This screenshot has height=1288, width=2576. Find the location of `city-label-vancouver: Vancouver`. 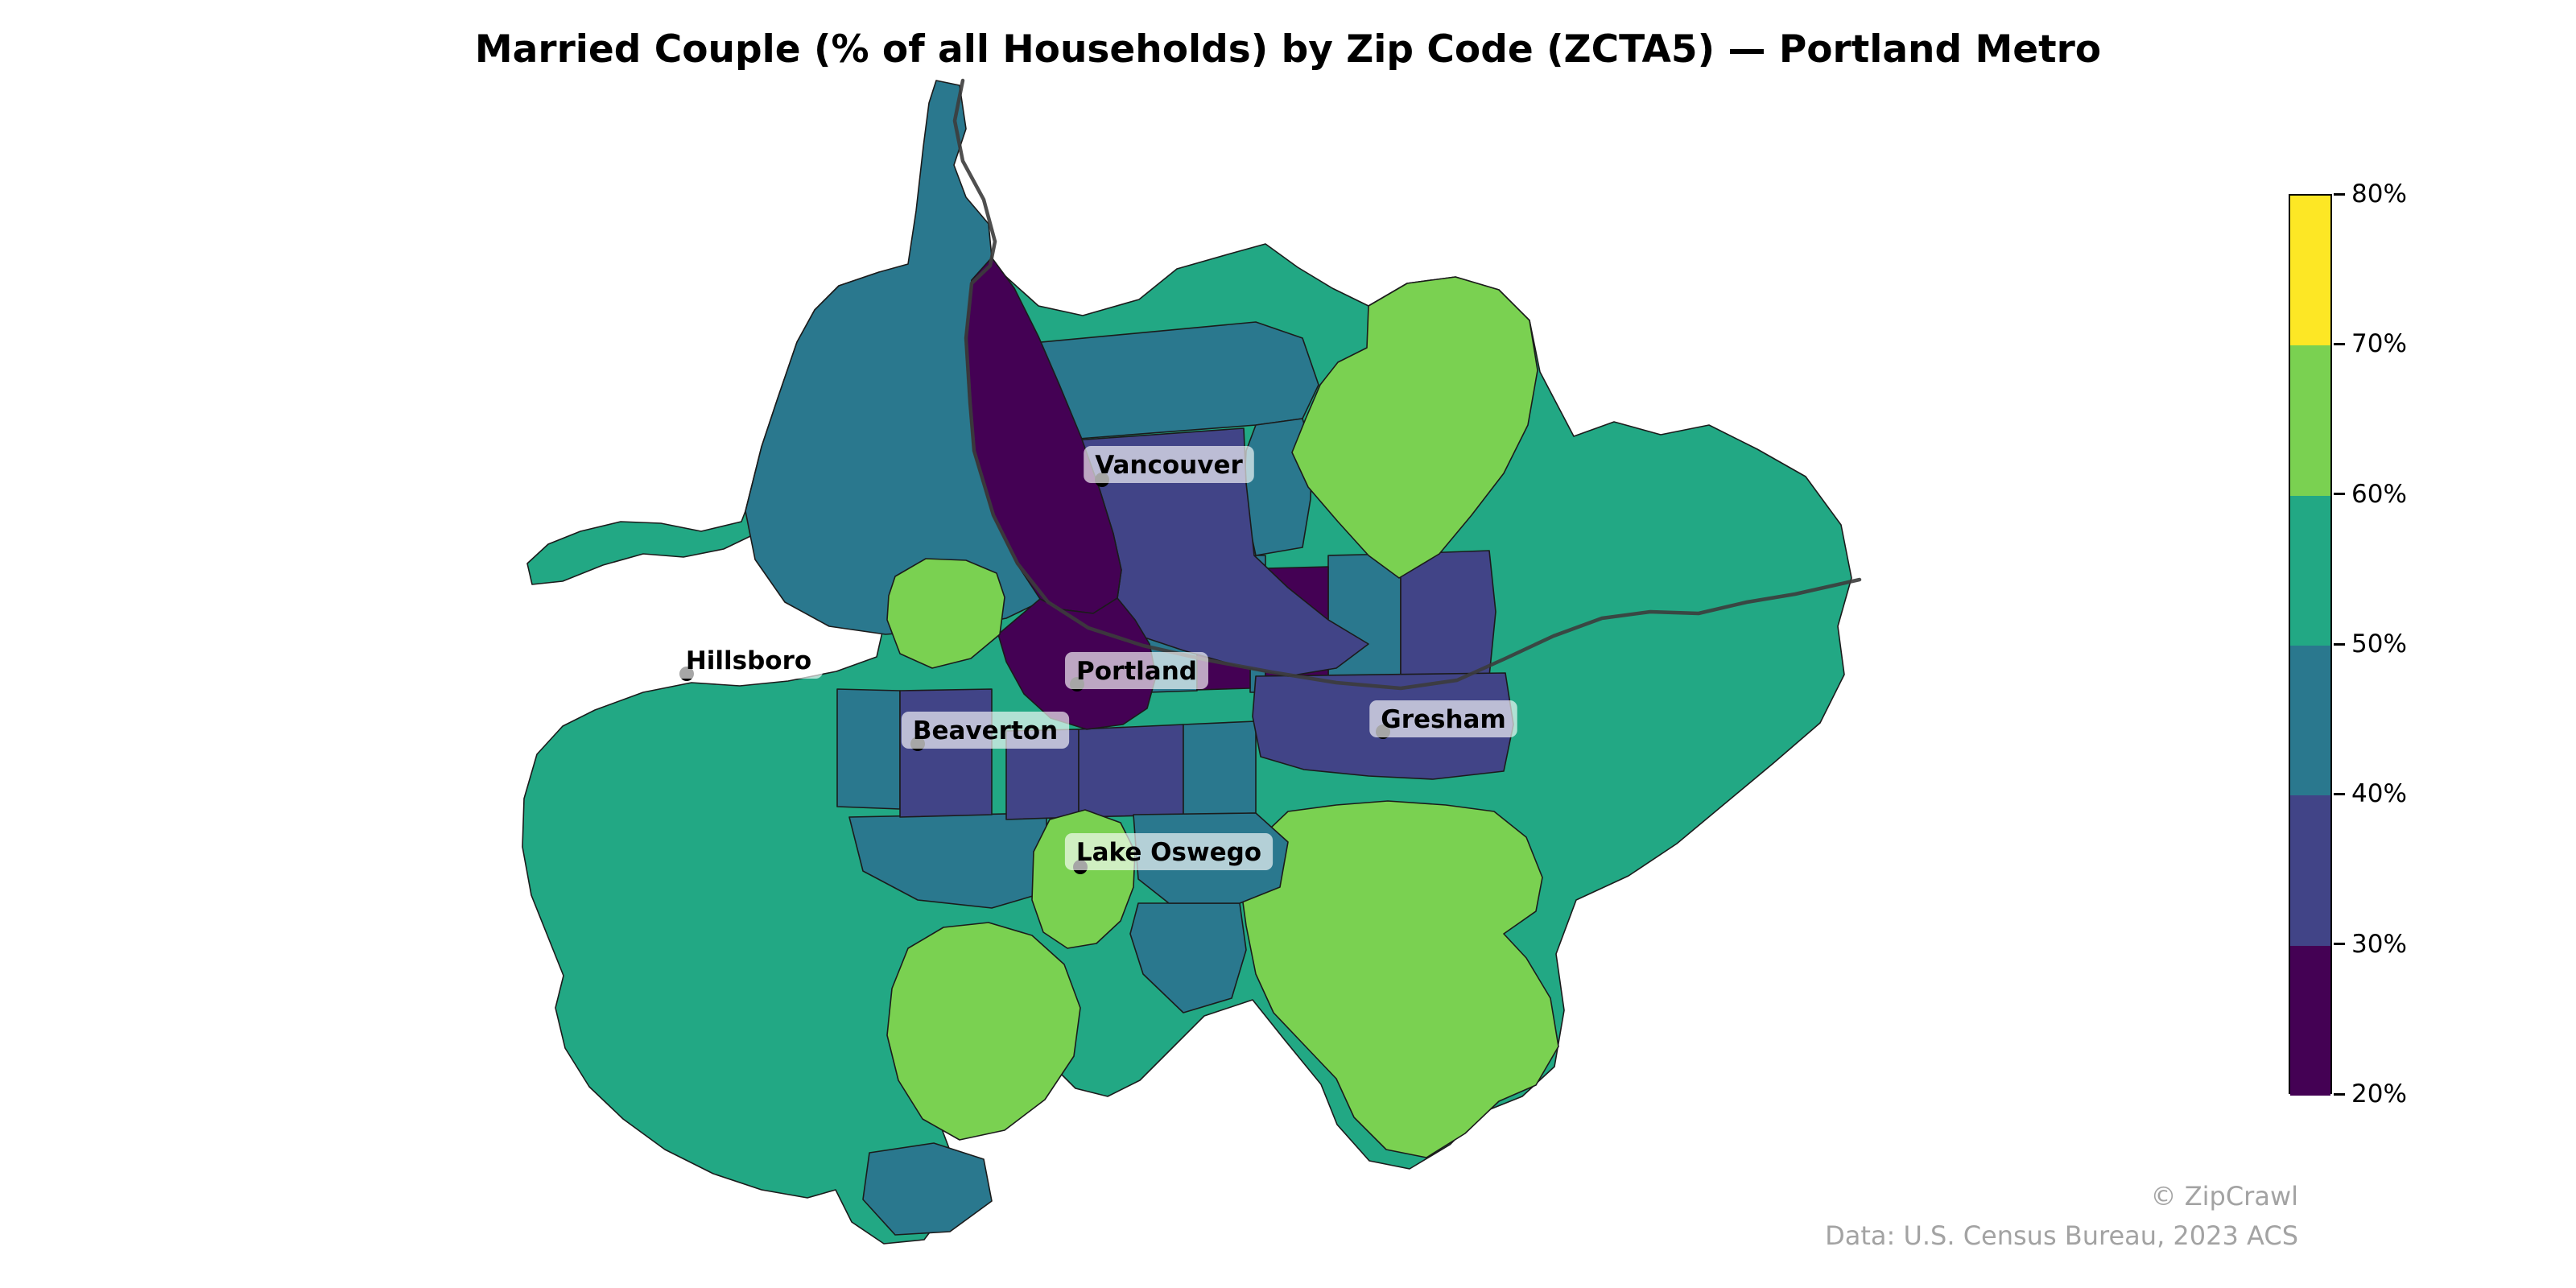

city-label-vancouver: Vancouver is located at coordinates (1169, 465).